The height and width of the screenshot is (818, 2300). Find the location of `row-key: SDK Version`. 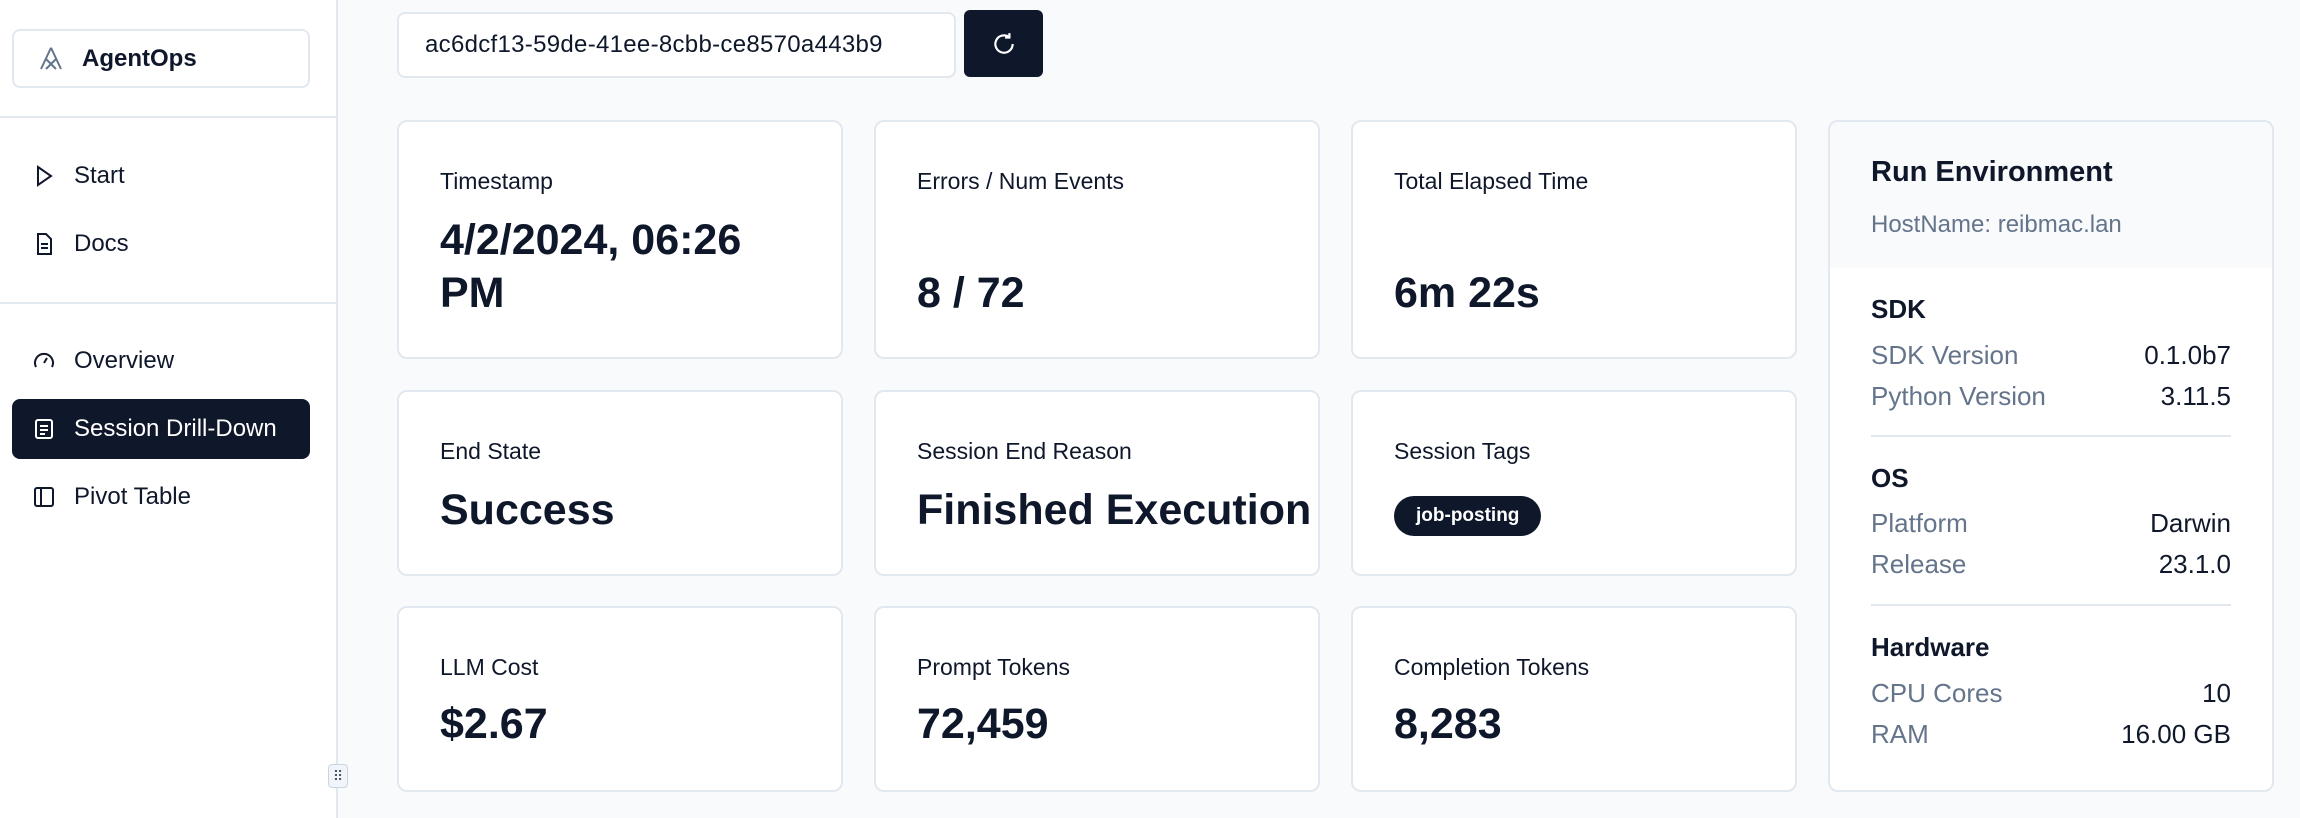

row-key: SDK Version is located at coordinates (1945, 355).